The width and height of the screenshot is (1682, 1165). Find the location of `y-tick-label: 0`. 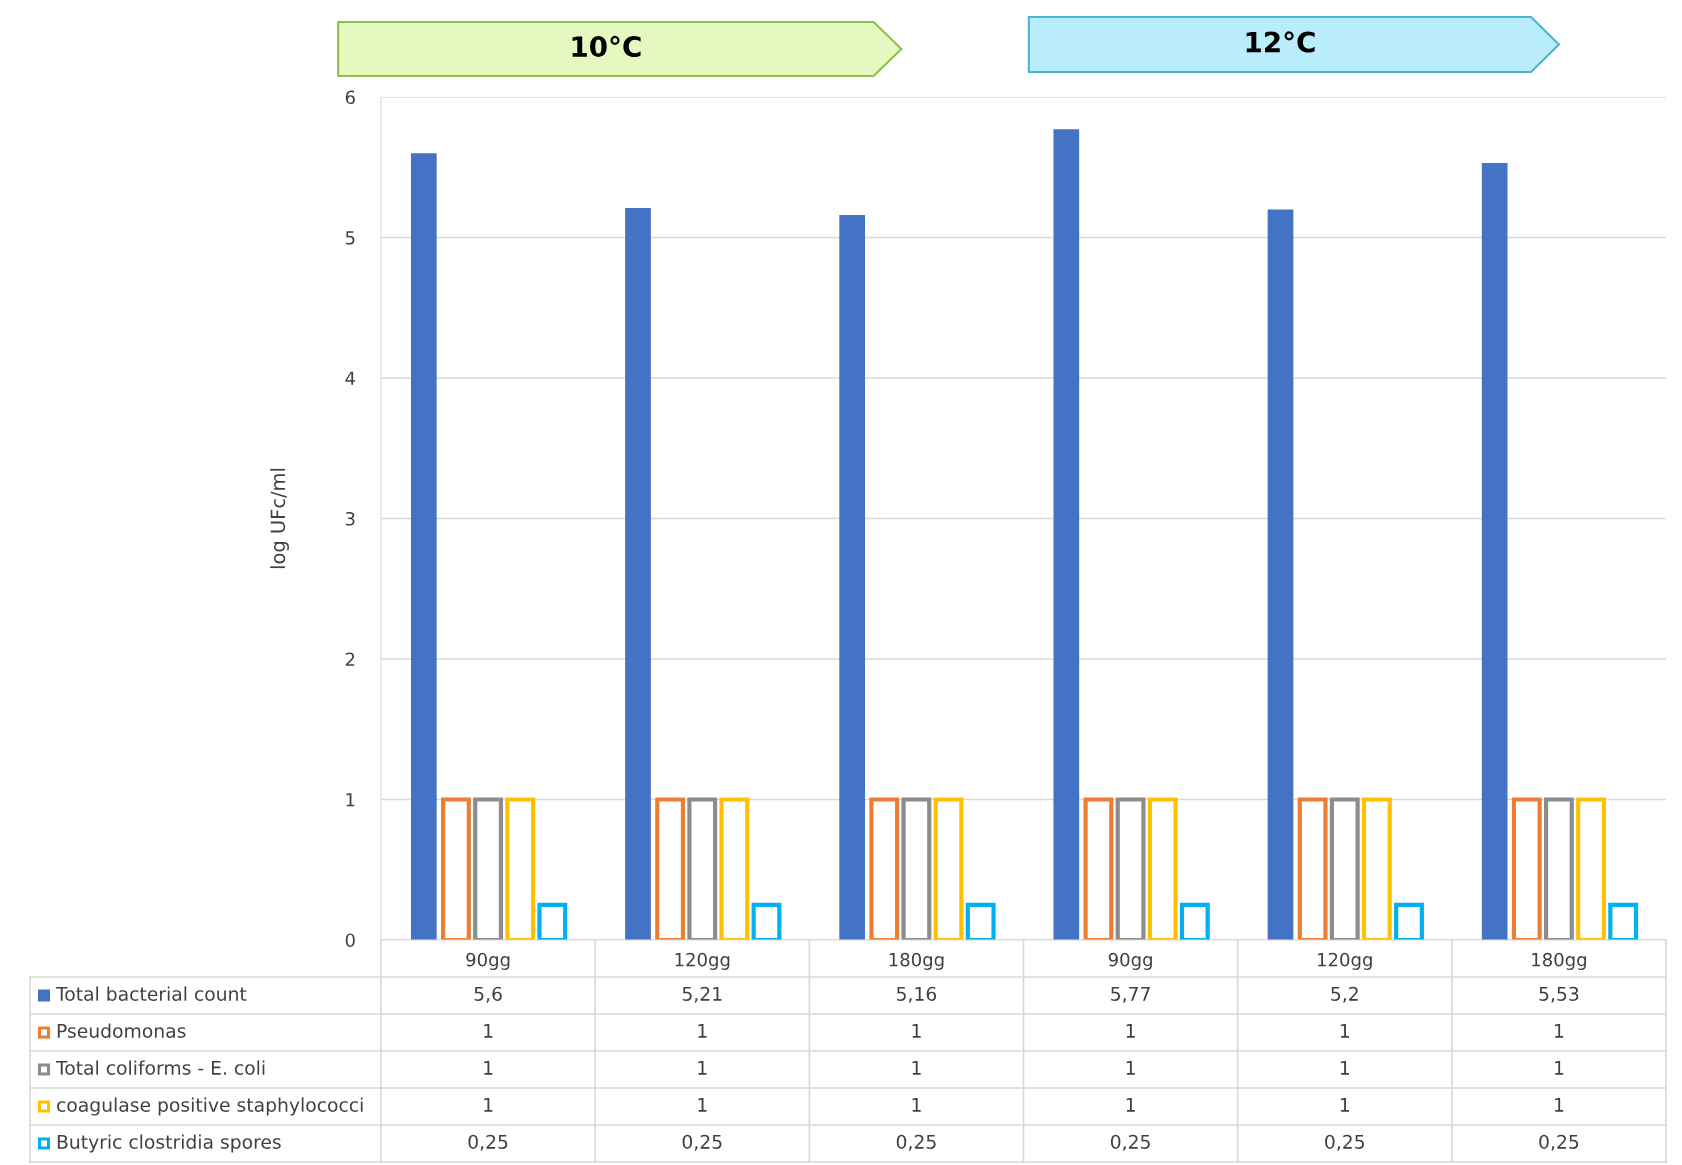

y-tick-label: 0 is located at coordinates (350, 940).